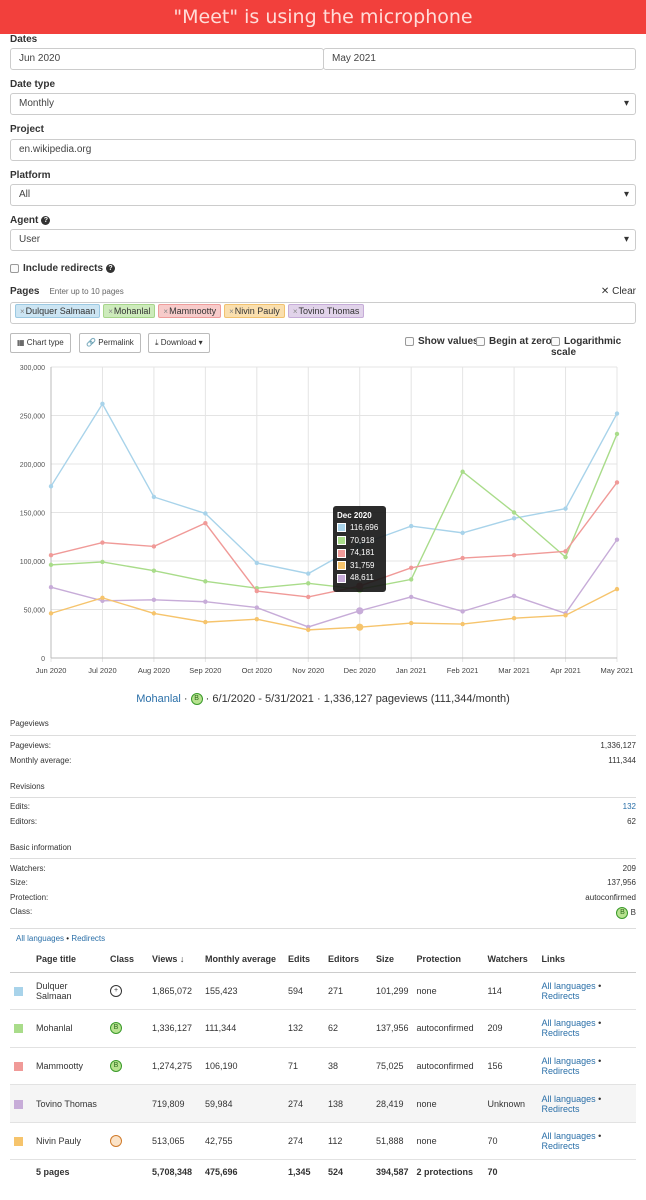  I want to click on stat-editors: Editors: 62, so click(323, 821).